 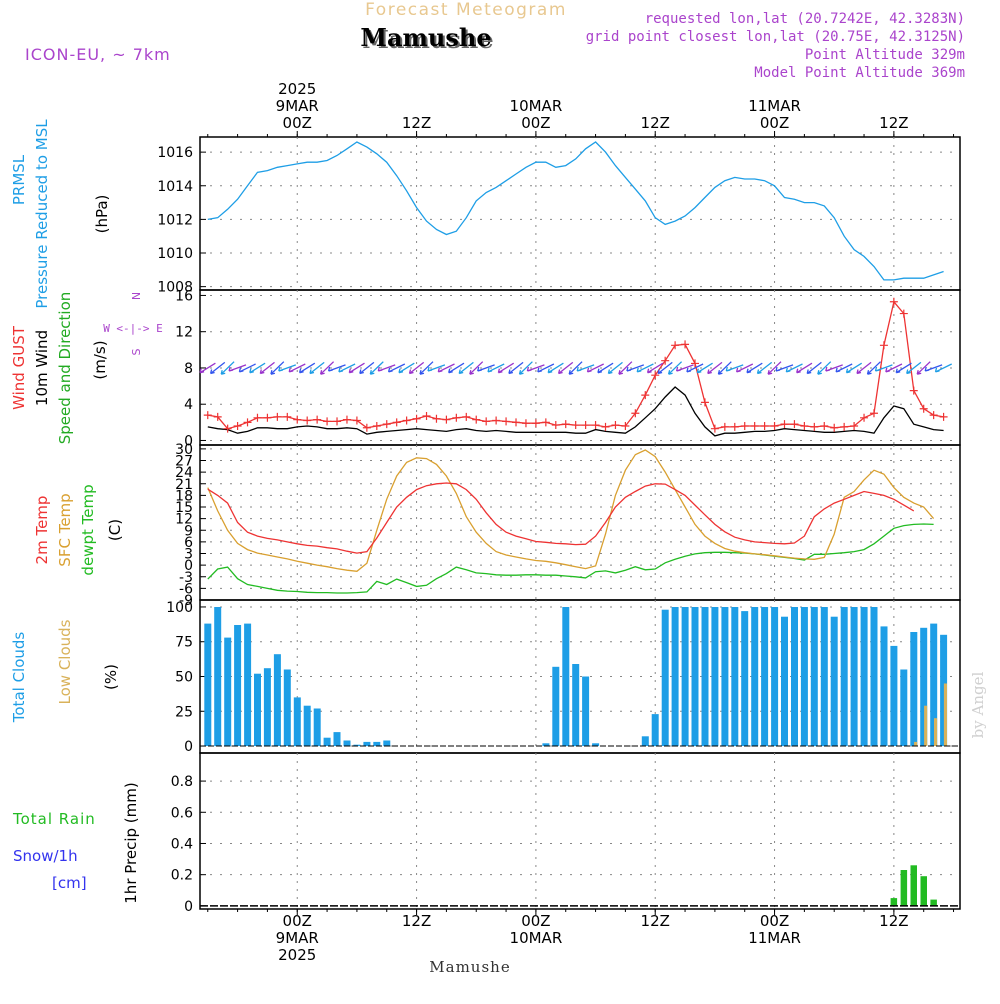 What do you see at coordinates (561, 518) in the screenshot?
I see `temp2m-line` at bounding box center [561, 518].